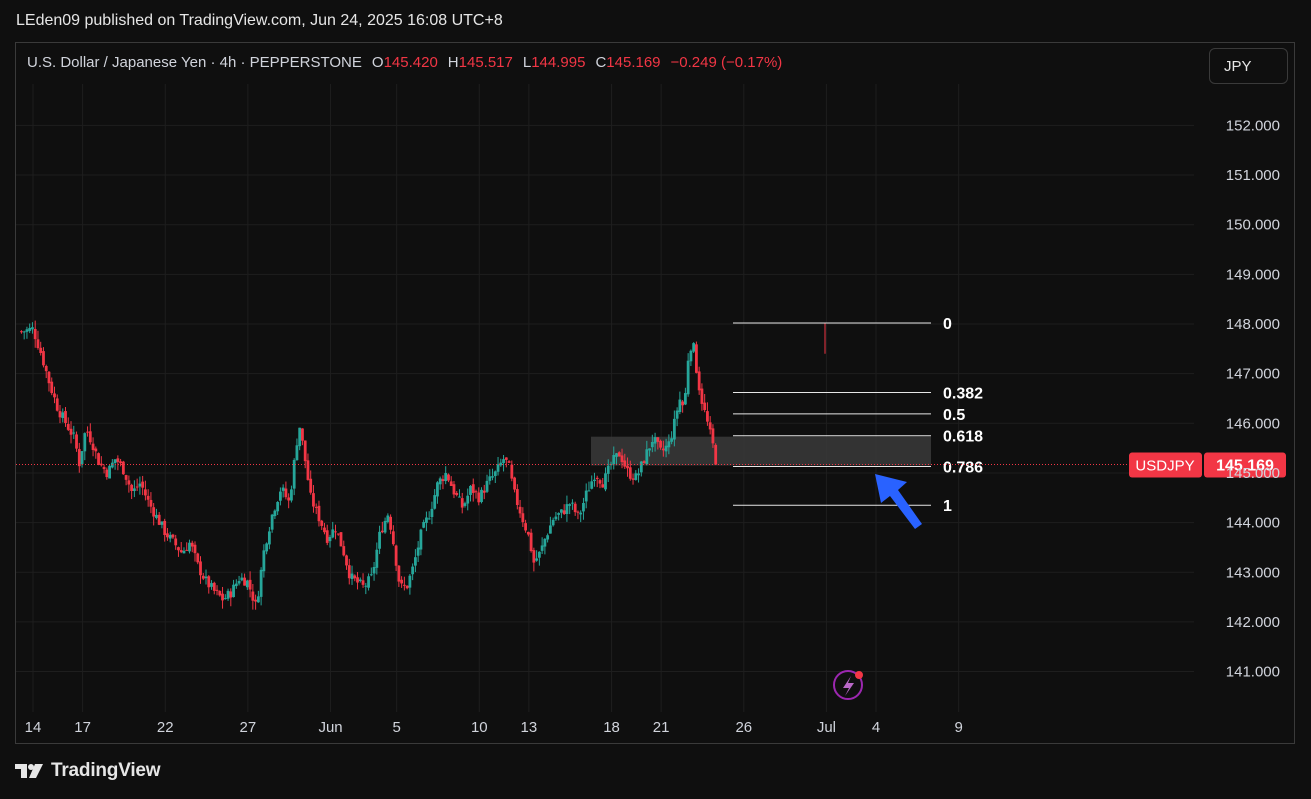  I want to click on tradingview-brand: TradingView, so click(88, 771).